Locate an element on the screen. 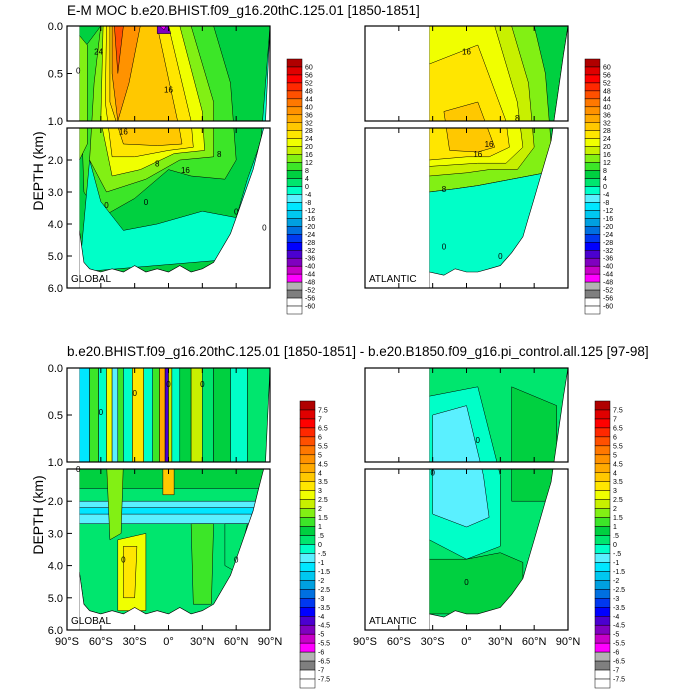 The height and width of the screenshot is (700, 700). y-tick-label: 2.0 is located at coordinates (55, 502).